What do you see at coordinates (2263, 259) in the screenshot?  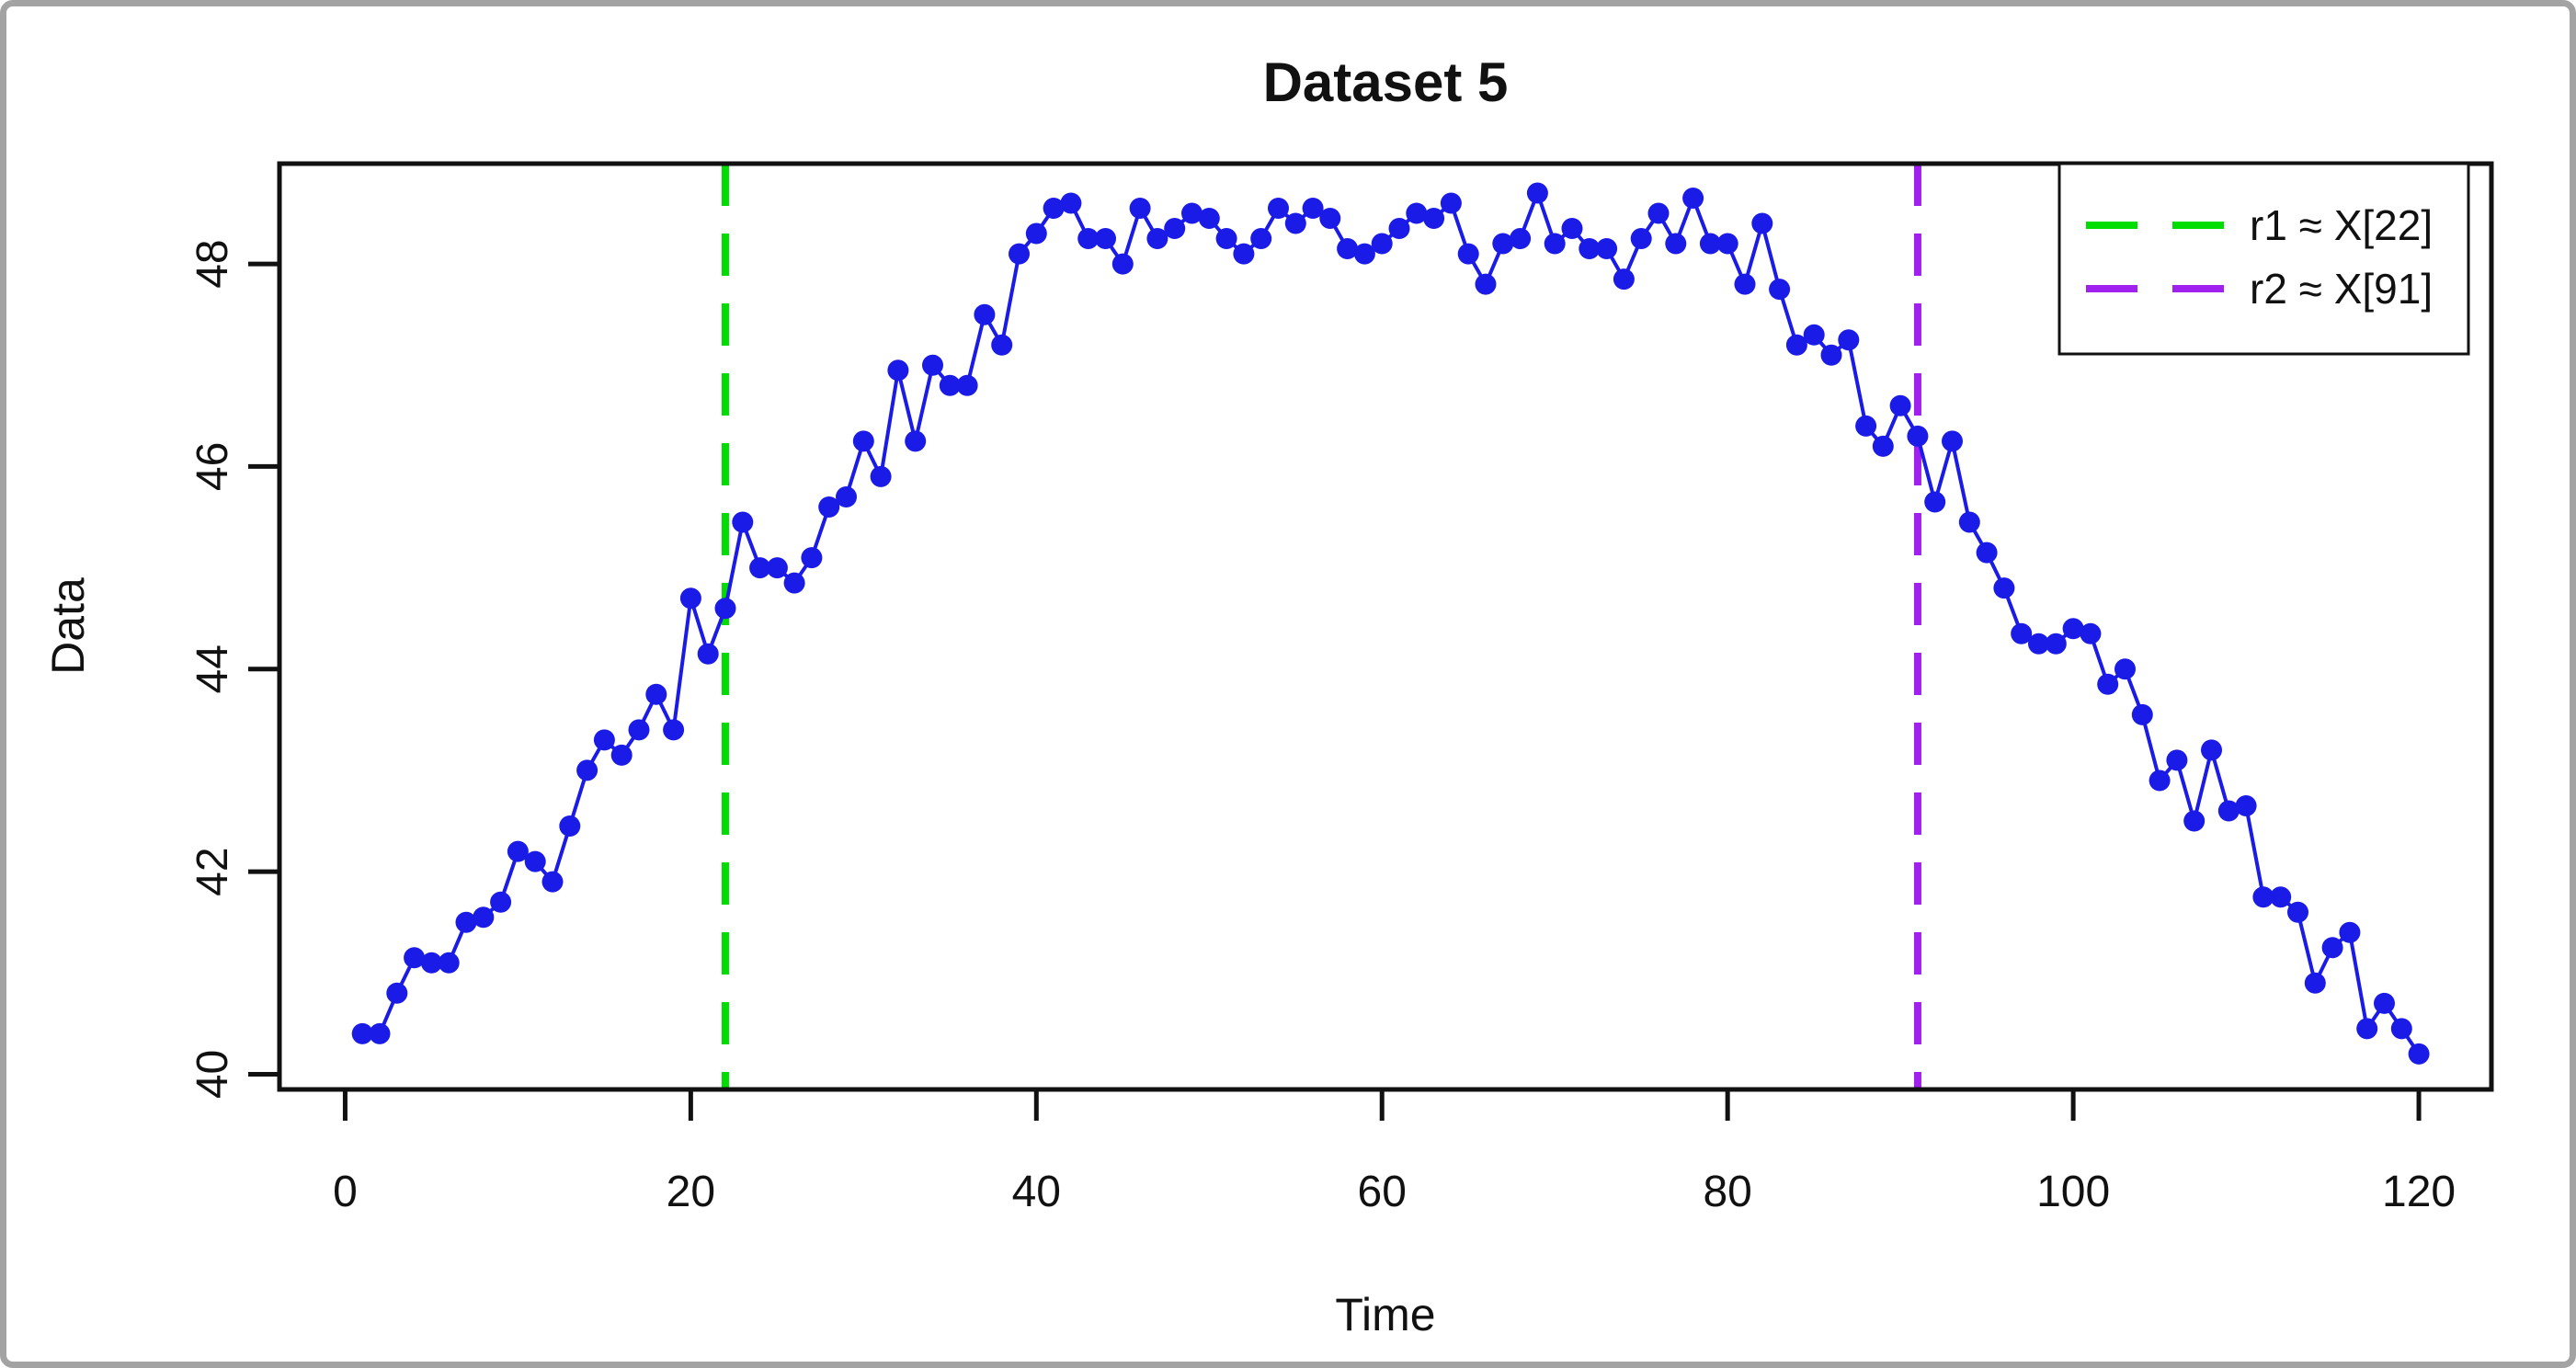 I see `legend-box` at bounding box center [2263, 259].